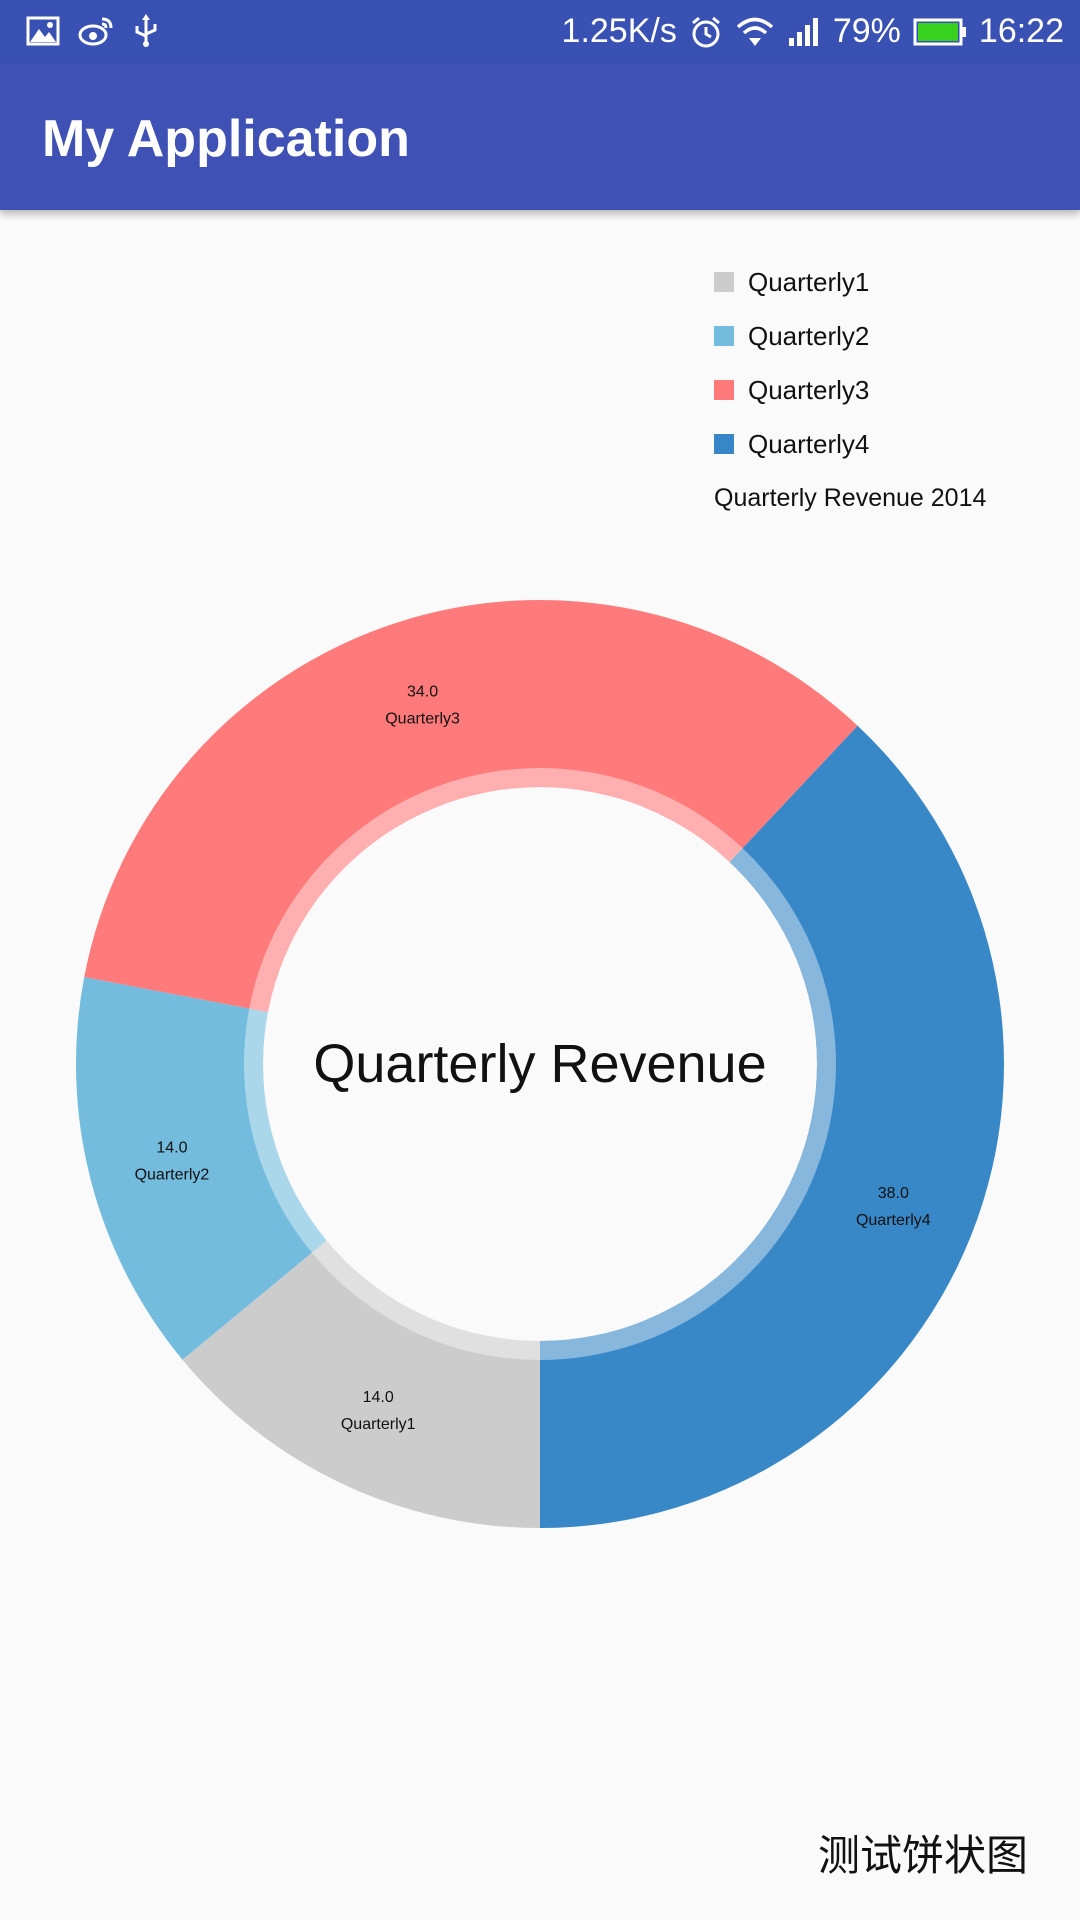 This screenshot has height=1920, width=1080. Describe the element at coordinates (422, 692) in the screenshot. I see `slice-value-label: 34.0` at that location.